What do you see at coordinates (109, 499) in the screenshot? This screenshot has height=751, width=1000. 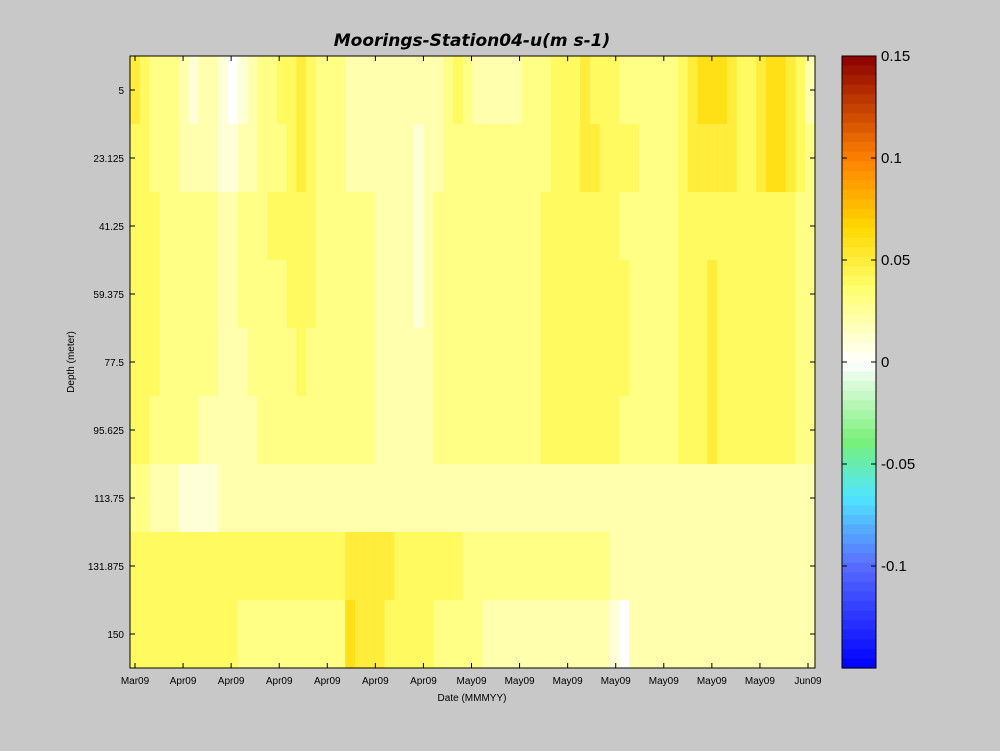 I see `y-tick-label: 113.75` at bounding box center [109, 499].